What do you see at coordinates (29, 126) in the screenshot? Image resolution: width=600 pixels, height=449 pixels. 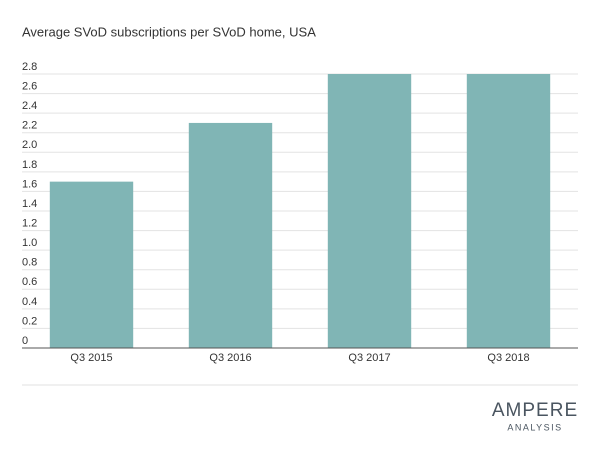 I see `y-tick-label: 2.2` at bounding box center [29, 126].